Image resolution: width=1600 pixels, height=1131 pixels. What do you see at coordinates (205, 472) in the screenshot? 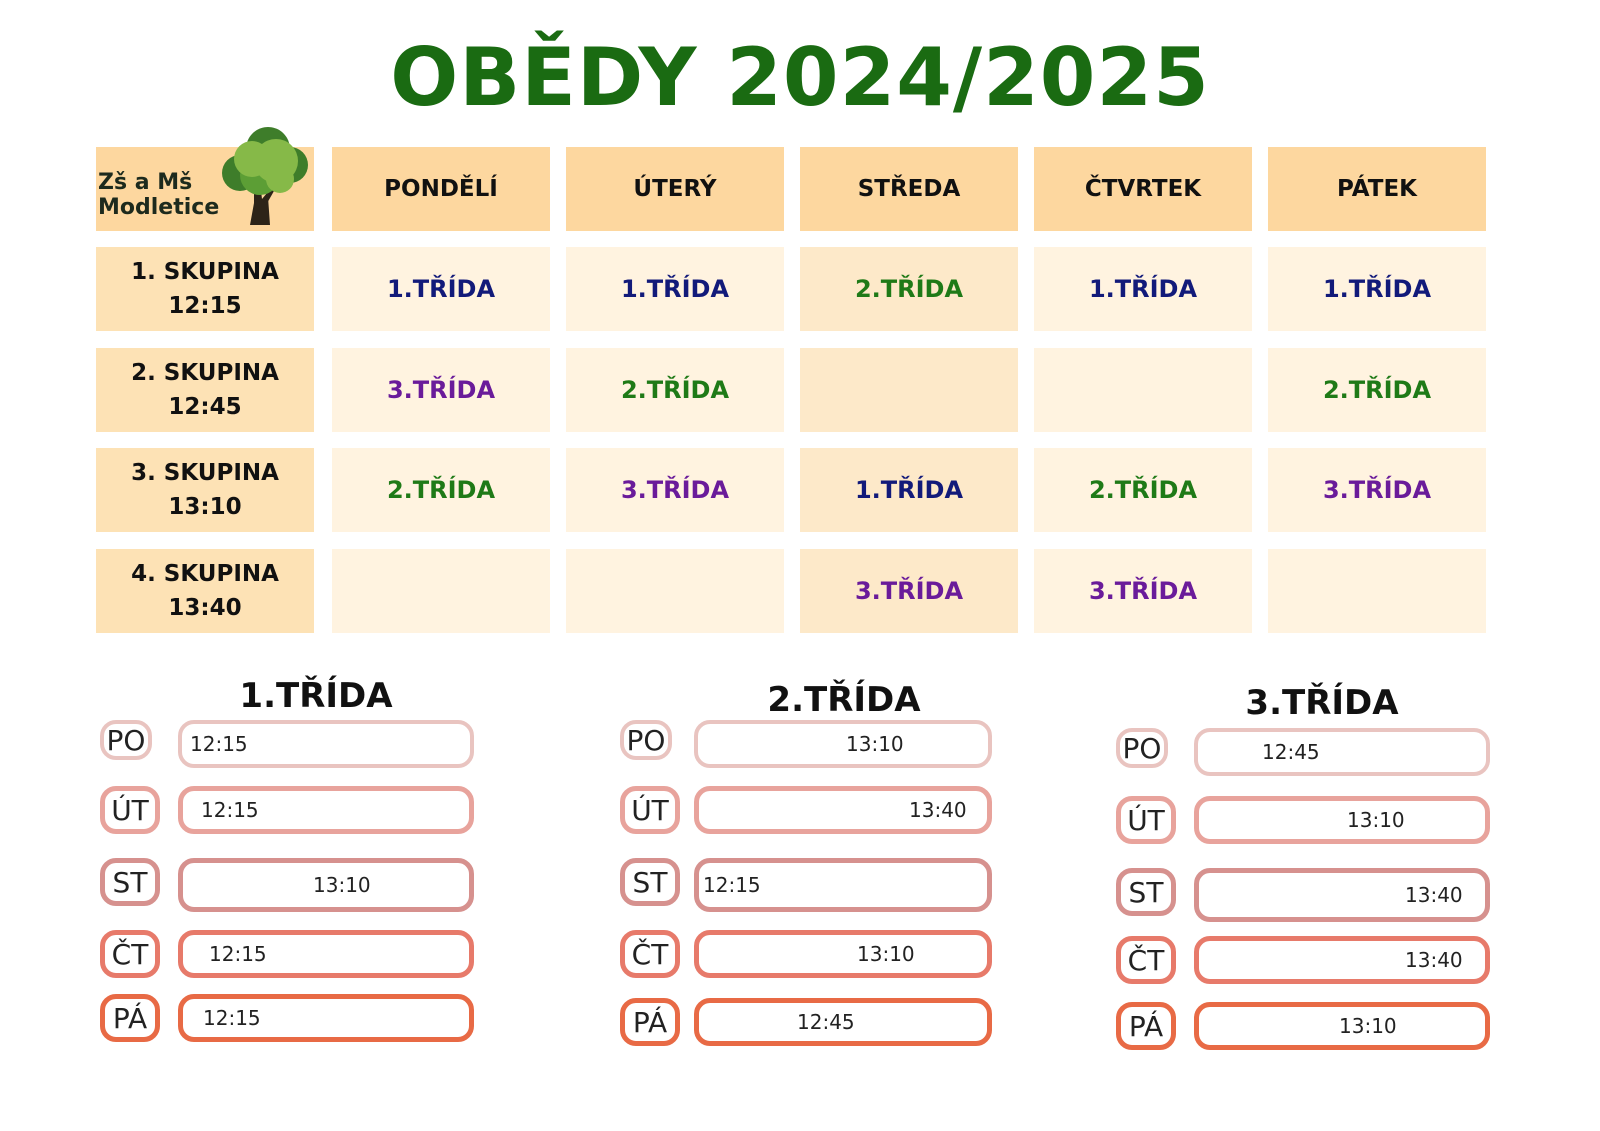
I see `group-name: 3. SKUPINA` at bounding box center [205, 472].